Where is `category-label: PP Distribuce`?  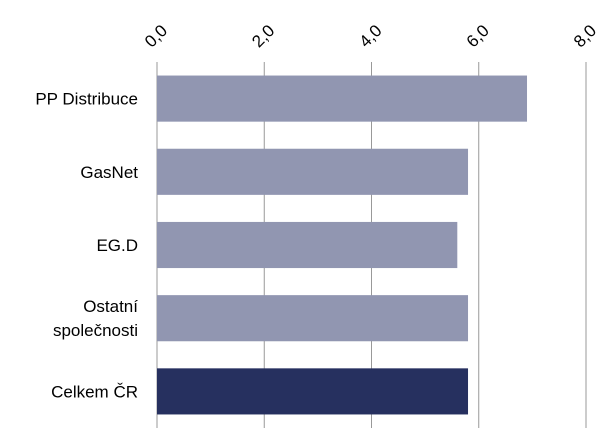
category-label: PP Distribuce is located at coordinates (86, 99).